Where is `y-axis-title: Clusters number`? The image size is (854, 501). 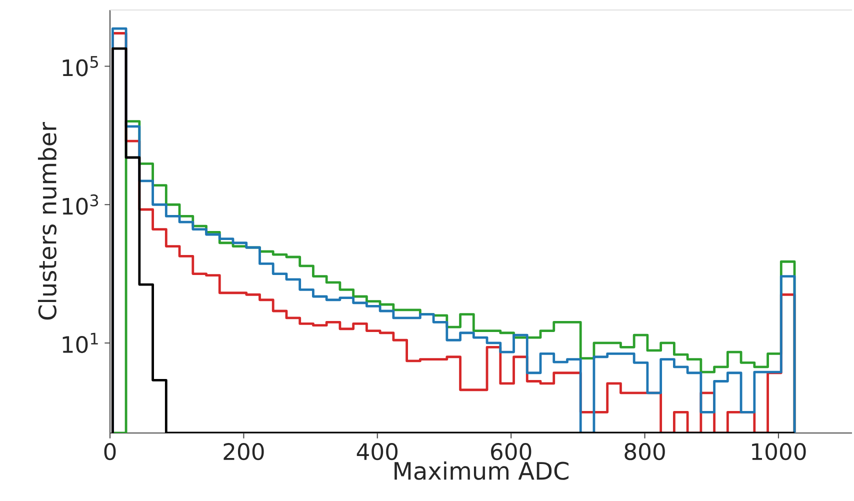 y-axis-title: Clusters number is located at coordinates (47, 221).